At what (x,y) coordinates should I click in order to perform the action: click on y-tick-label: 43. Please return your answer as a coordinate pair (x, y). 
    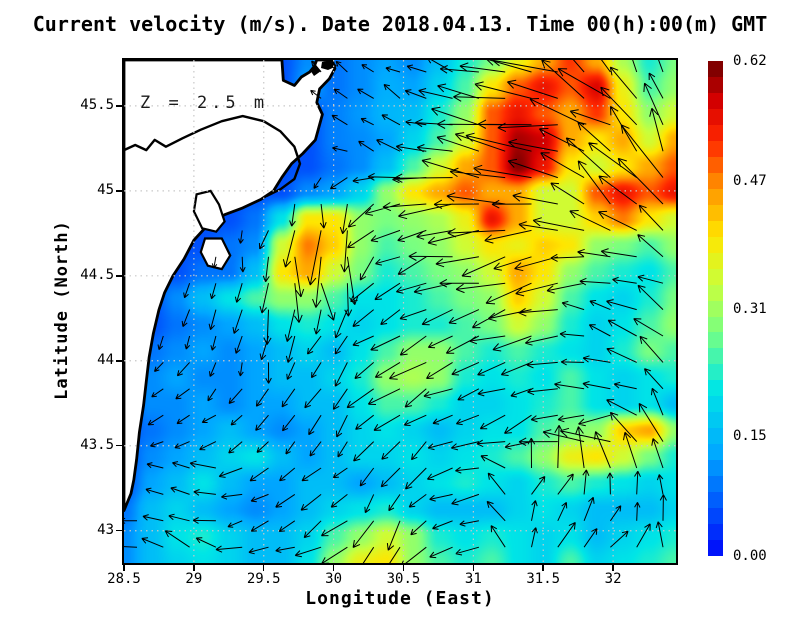
    Looking at the image, I should click on (105, 529).